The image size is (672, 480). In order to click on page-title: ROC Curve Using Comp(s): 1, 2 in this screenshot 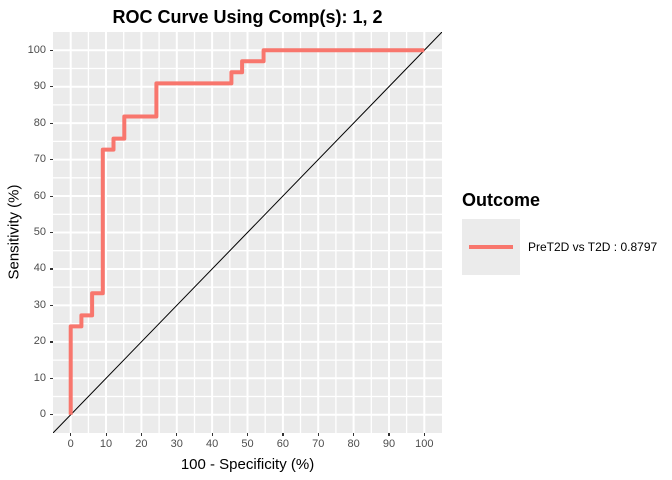, I will do `click(247, 17)`.